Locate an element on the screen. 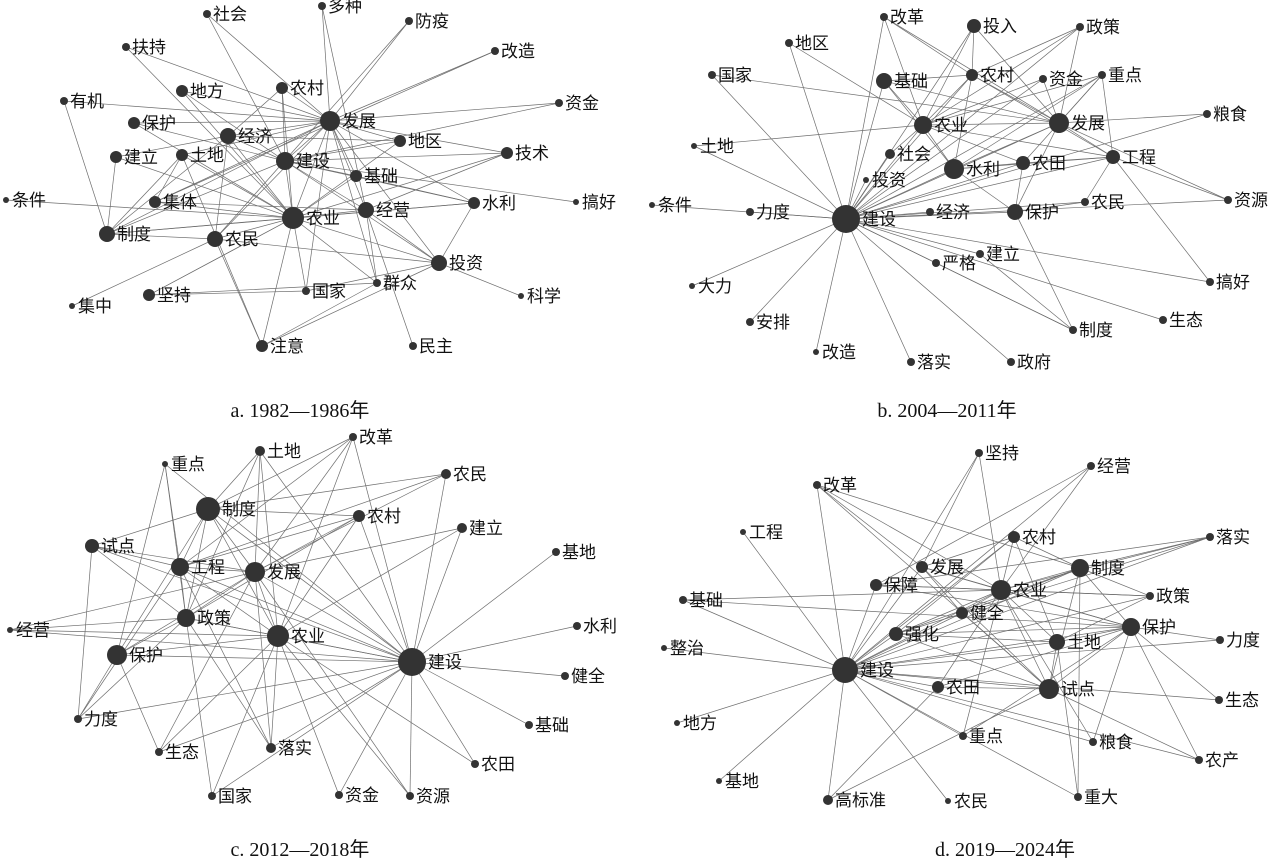 This screenshot has height=860, width=1269. node-经济 is located at coordinates (930, 212).